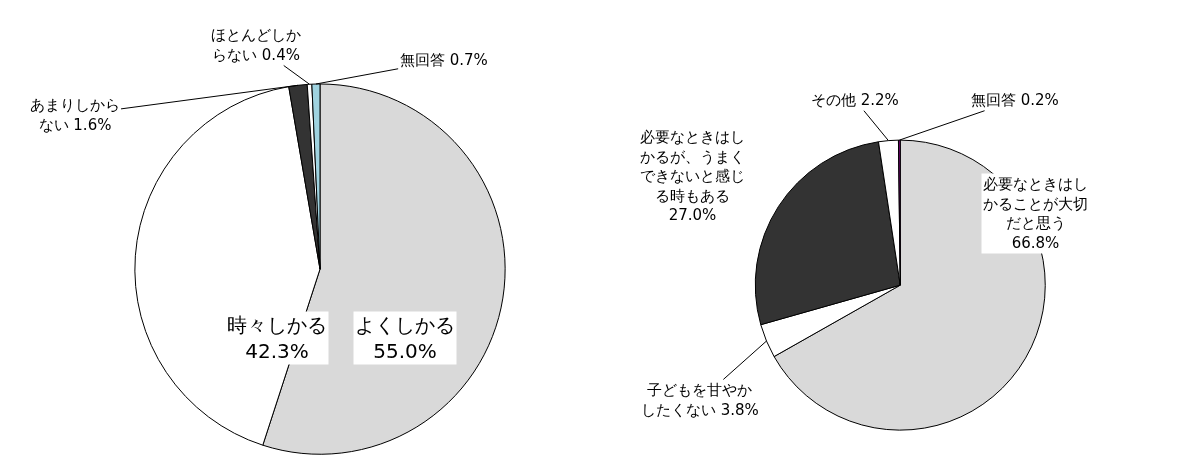 The image size is (1183, 464). Describe the element at coordinates (692, 166) in the screenshot. I see `slice-label: 必要なときはしかるが、うまくできないと感じる時もある` at that location.